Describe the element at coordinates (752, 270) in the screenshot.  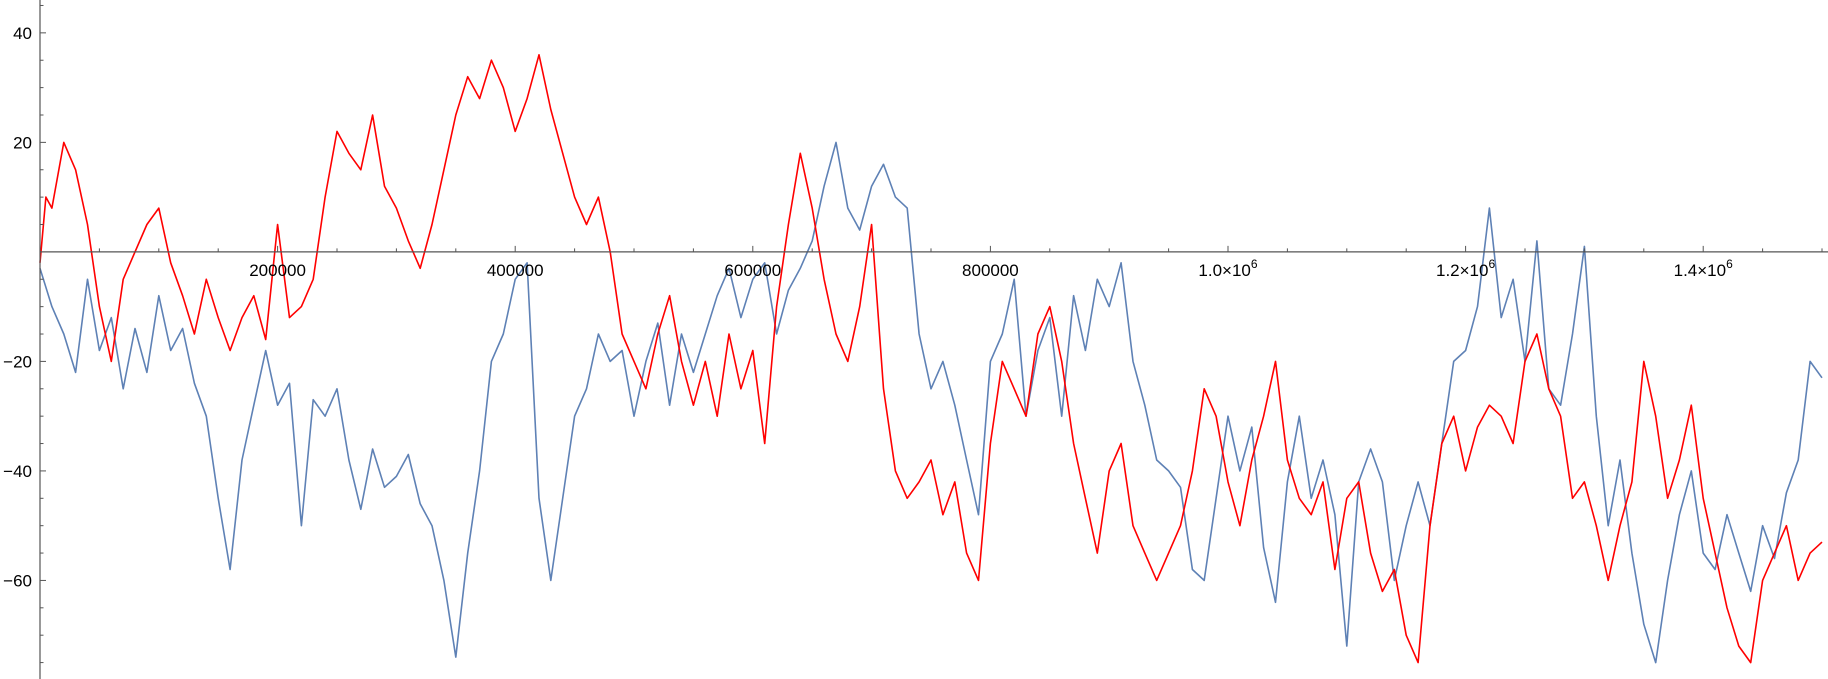
I see `x-tick-label: 600000` at that location.